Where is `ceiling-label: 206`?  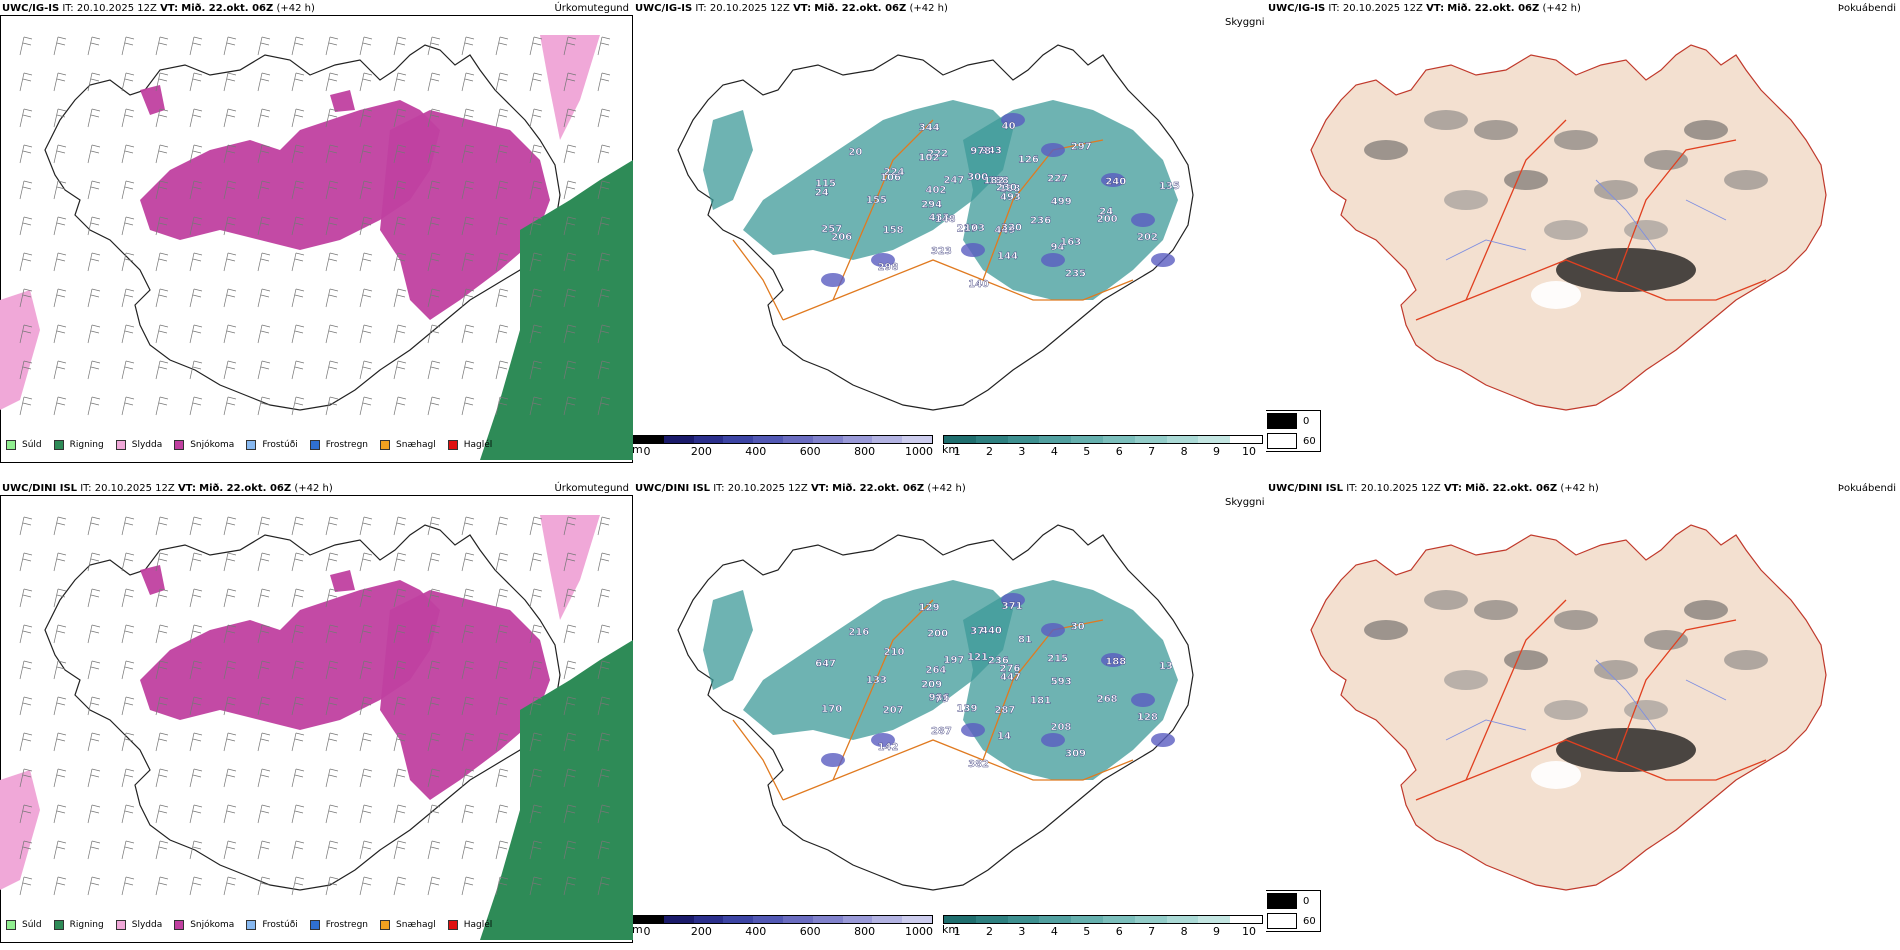 ceiling-label: 206 is located at coordinates (841, 237).